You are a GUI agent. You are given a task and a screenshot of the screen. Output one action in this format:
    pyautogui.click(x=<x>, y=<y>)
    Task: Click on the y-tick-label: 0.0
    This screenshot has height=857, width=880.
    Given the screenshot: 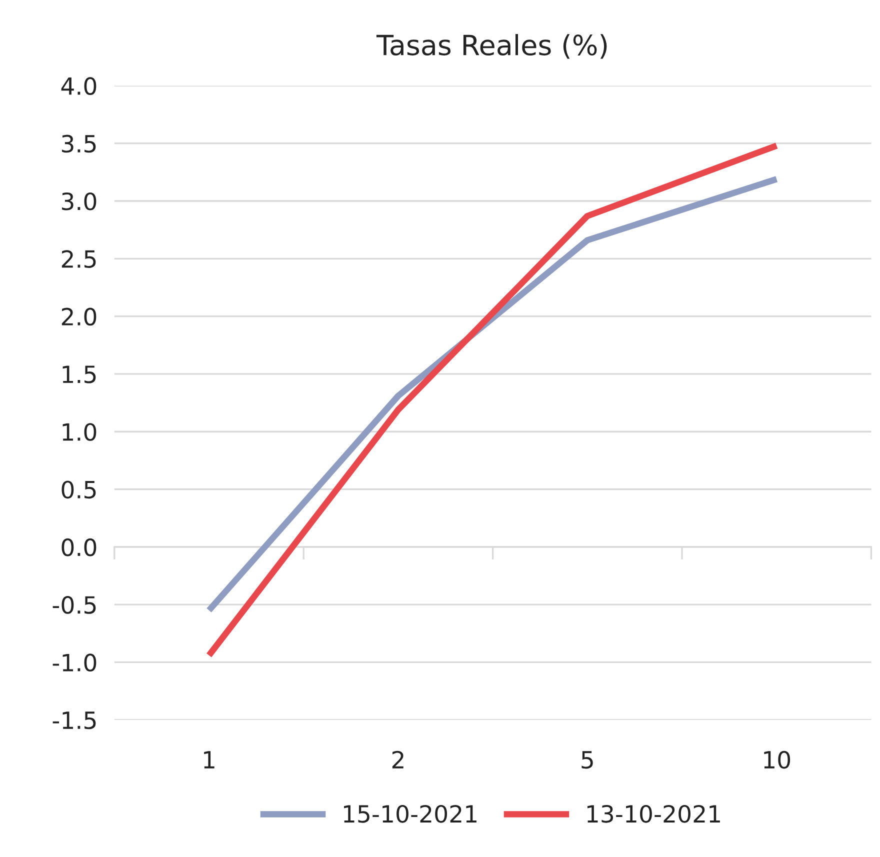 What is the action you would take?
    pyautogui.click(x=79, y=547)
    